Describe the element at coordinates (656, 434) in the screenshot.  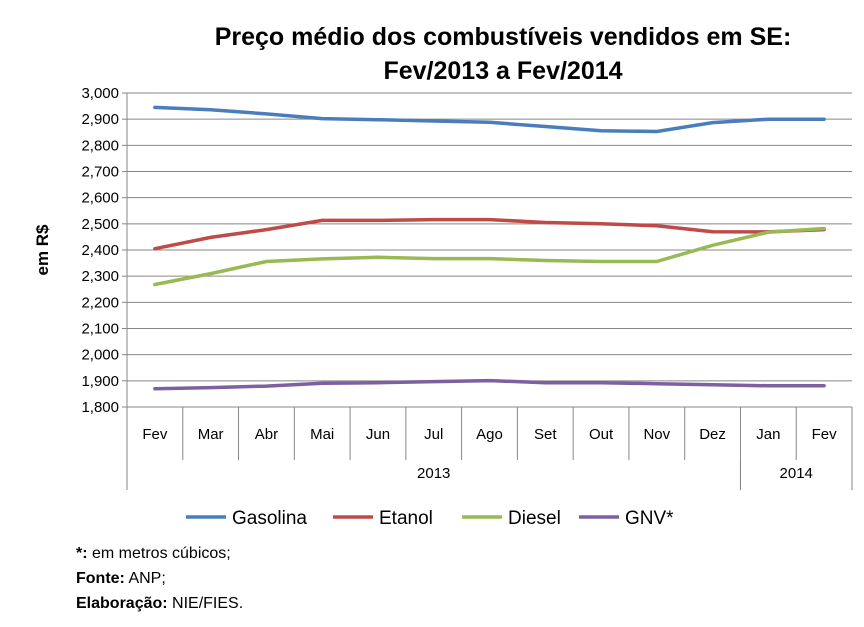
I see `x-tick-label: Nov` at that location.